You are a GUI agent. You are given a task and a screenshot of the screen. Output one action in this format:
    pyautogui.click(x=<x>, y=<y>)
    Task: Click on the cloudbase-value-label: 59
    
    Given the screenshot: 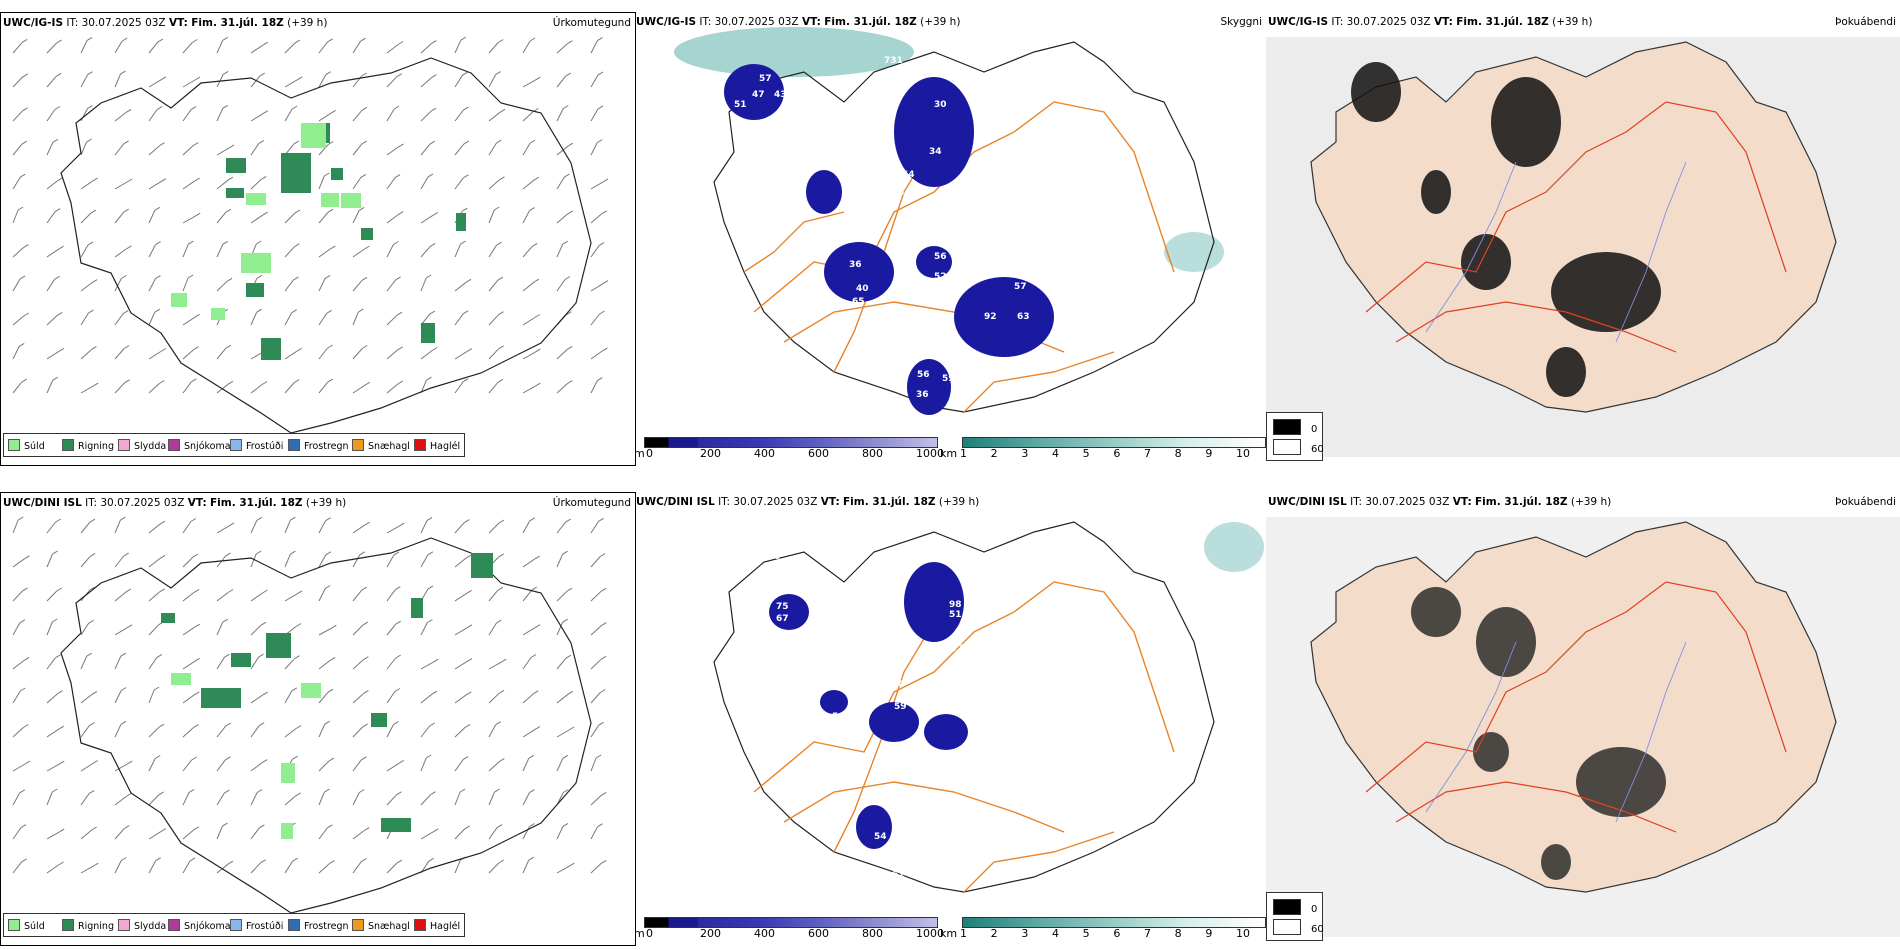 What is the action you would take?
    pyautogui.click(x=948, y=379)
    